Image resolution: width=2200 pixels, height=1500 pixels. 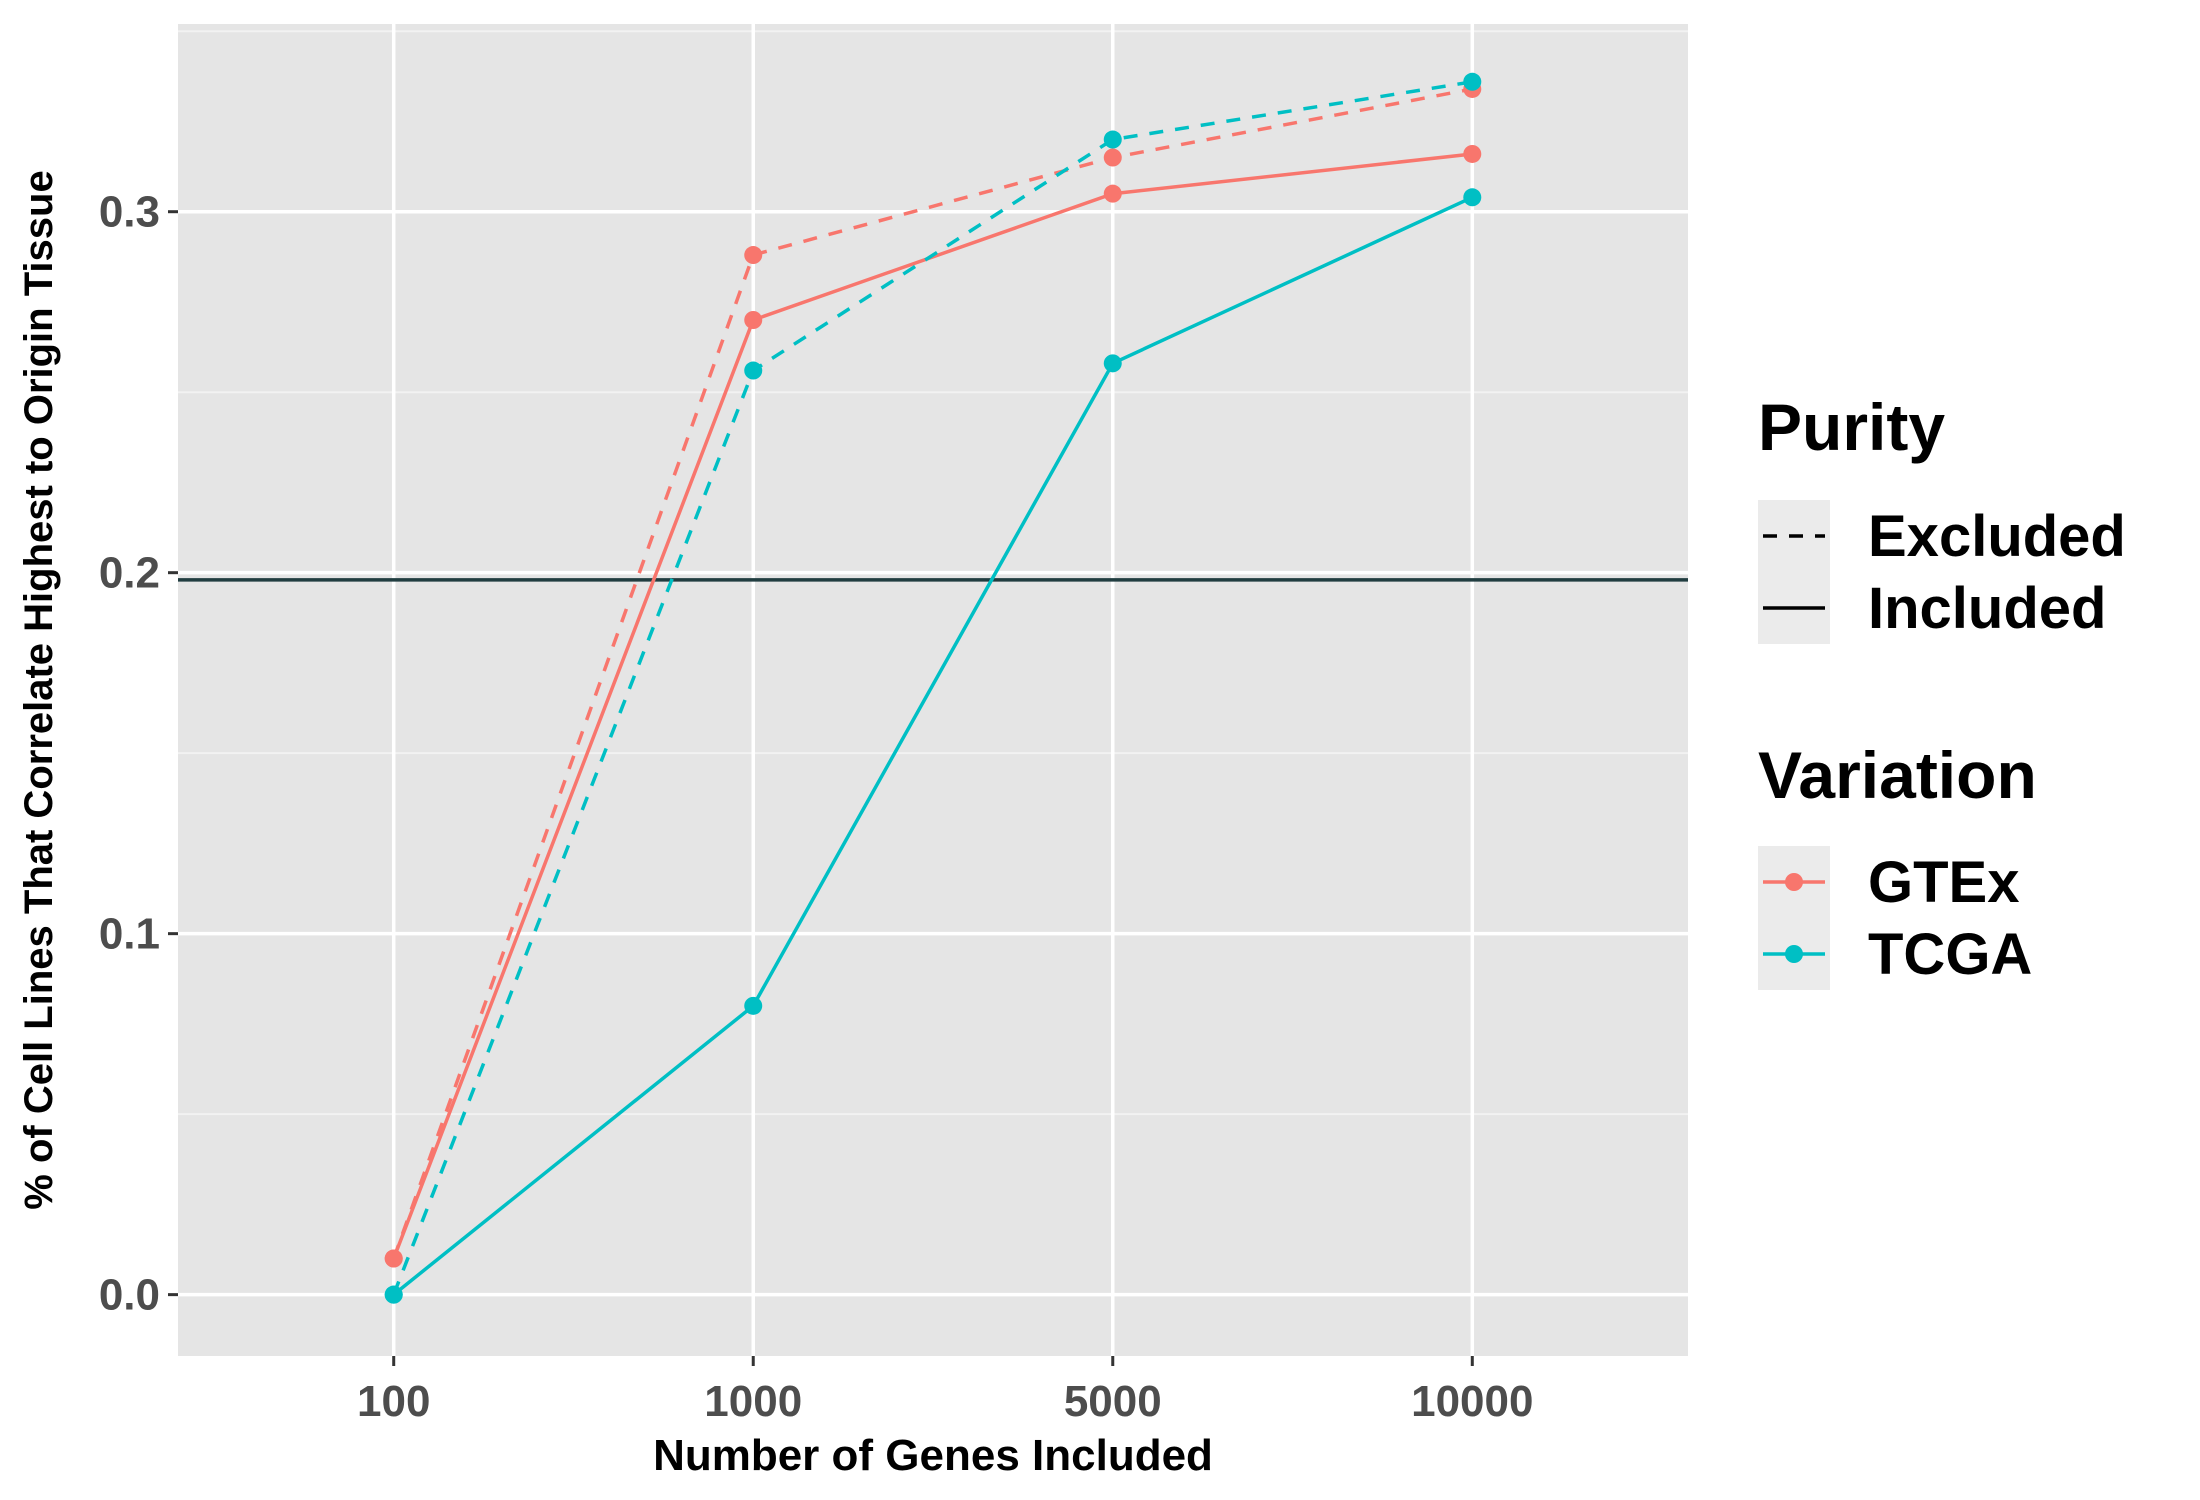 I want to click on x-tick-label: 1000, so click(x=753, y=1401).